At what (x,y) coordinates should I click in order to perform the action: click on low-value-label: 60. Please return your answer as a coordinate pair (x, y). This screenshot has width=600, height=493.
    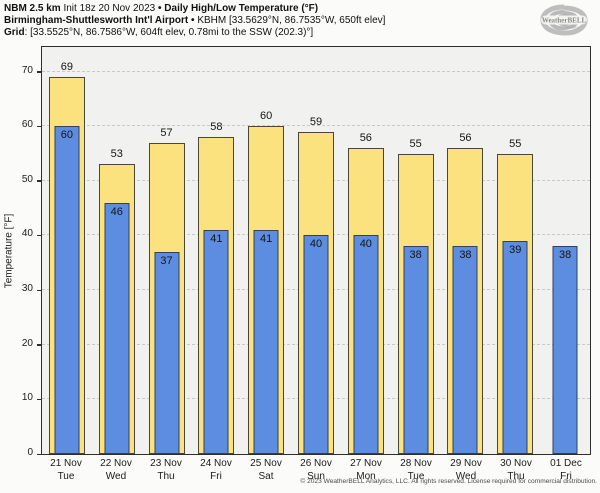
    Looking at the image, I should click on (67, 135).